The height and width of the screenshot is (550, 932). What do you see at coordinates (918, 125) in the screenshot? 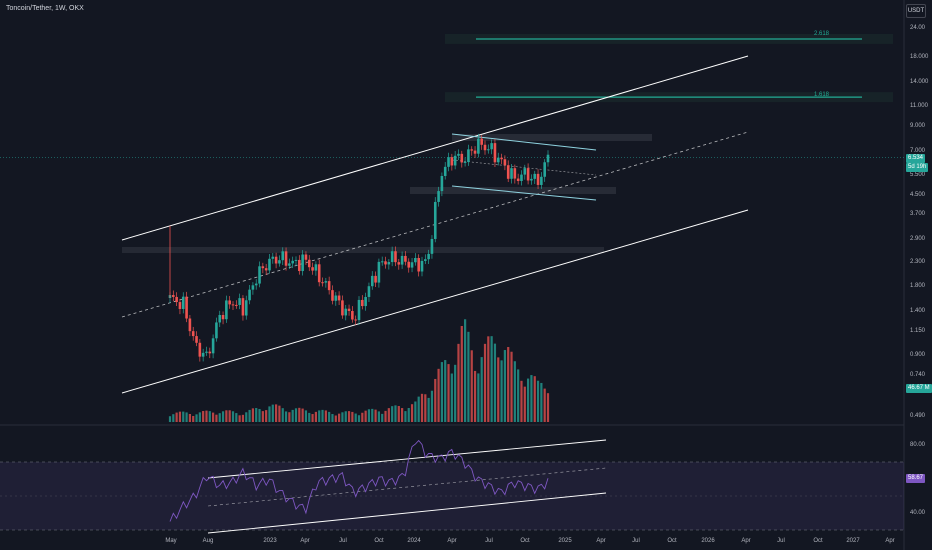
I see `price-tick-label: 9.000` at bounding box center [918, 125].